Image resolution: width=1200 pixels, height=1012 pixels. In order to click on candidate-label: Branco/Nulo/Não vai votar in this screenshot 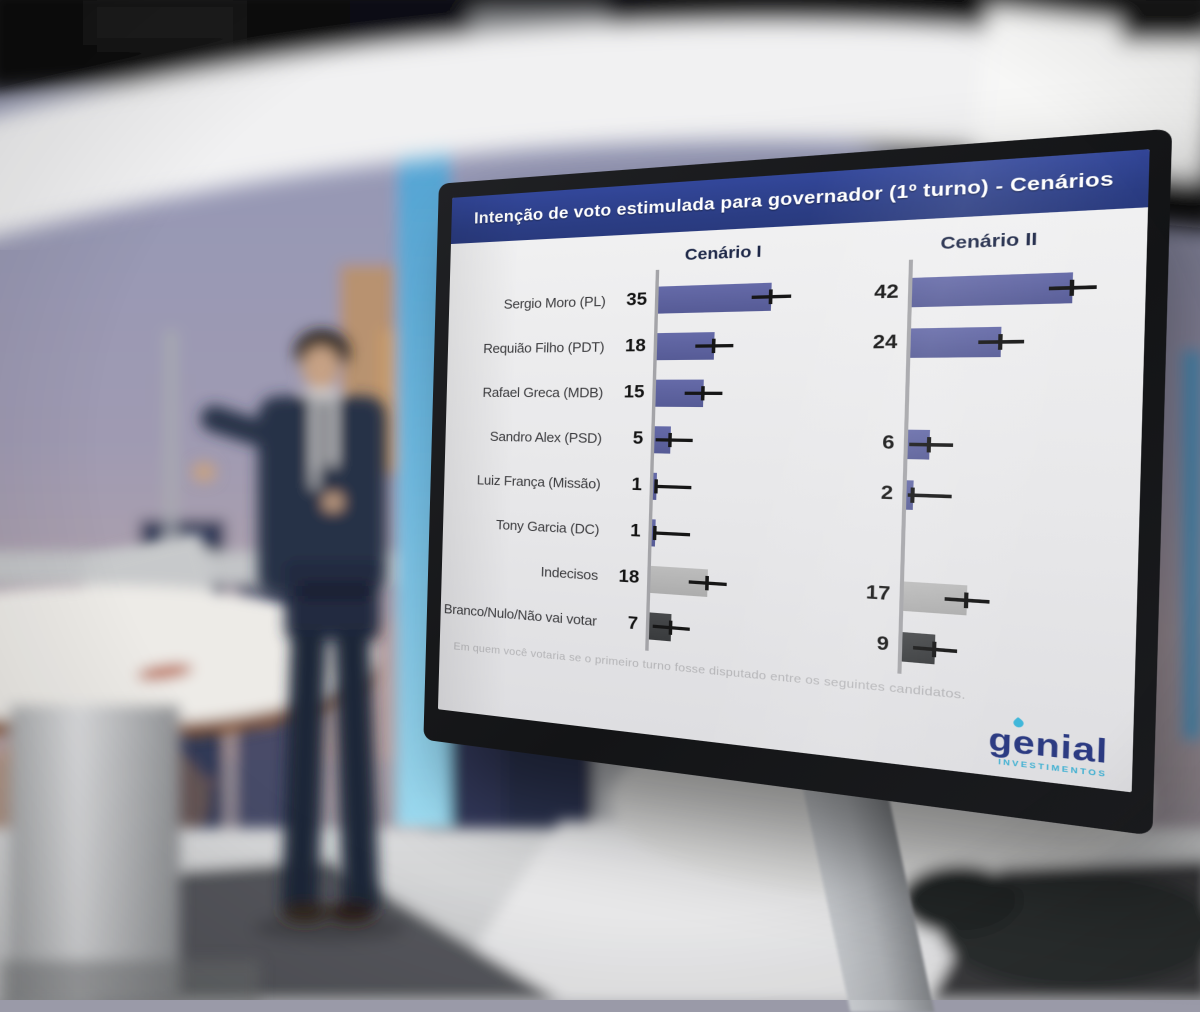, I will do `click(530, 616)`.